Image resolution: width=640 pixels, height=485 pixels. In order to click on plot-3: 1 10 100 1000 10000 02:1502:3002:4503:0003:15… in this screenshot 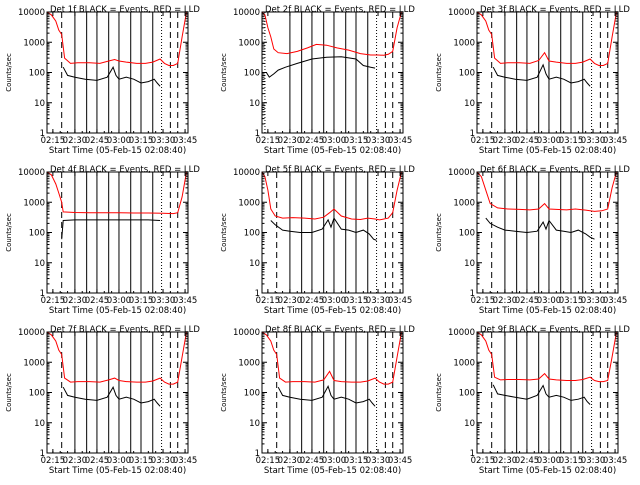, I will do `click(532, 80)`.